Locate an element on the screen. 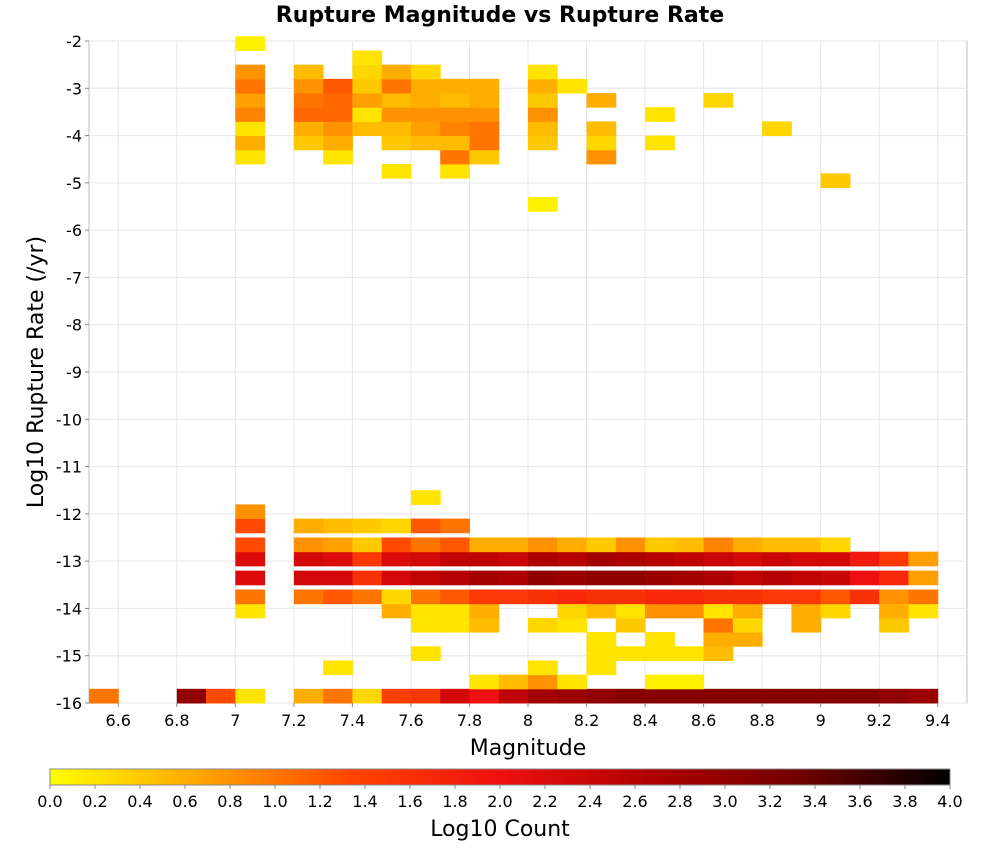 The height and width of the screenshot is (850, 1000). colorbar-tick-label: 2.0 is located at coordinates (499, 801).